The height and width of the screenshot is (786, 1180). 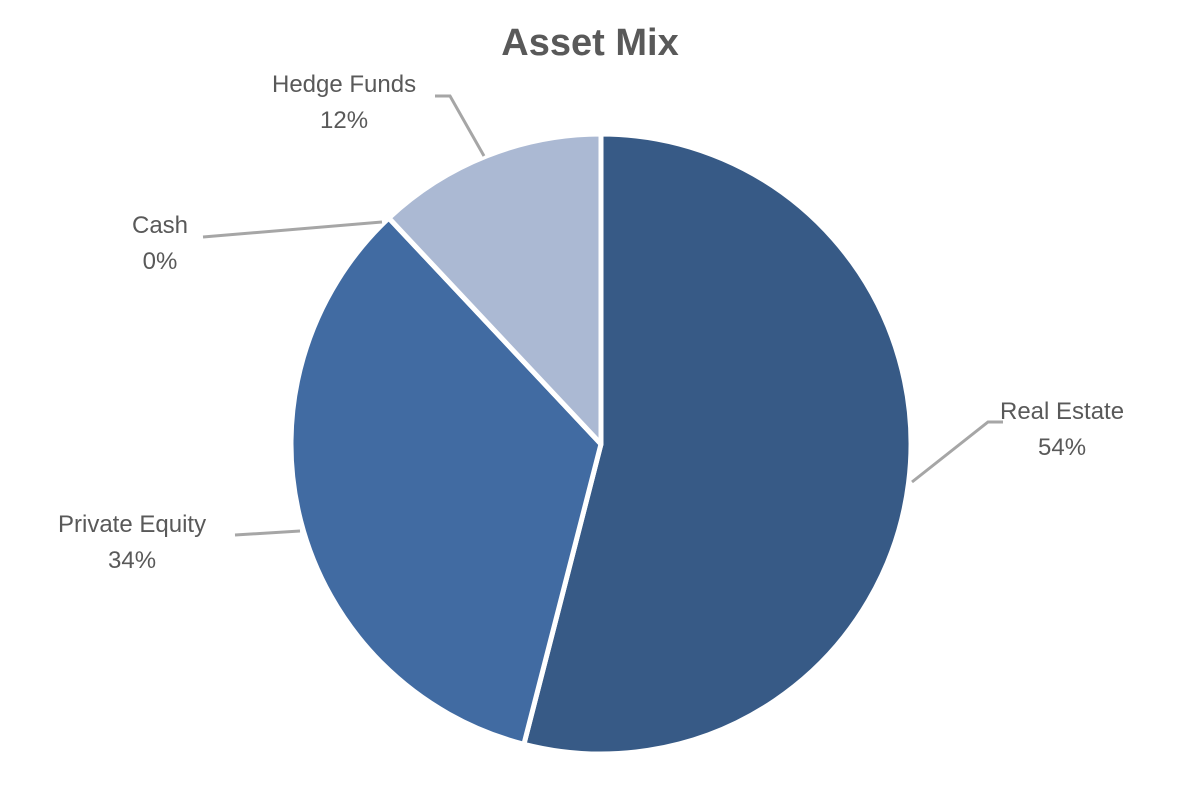 What do you see at coordinates (160, 261) in the screenshot?
I see `label-value: 0%` at bounding box center [160, 261].